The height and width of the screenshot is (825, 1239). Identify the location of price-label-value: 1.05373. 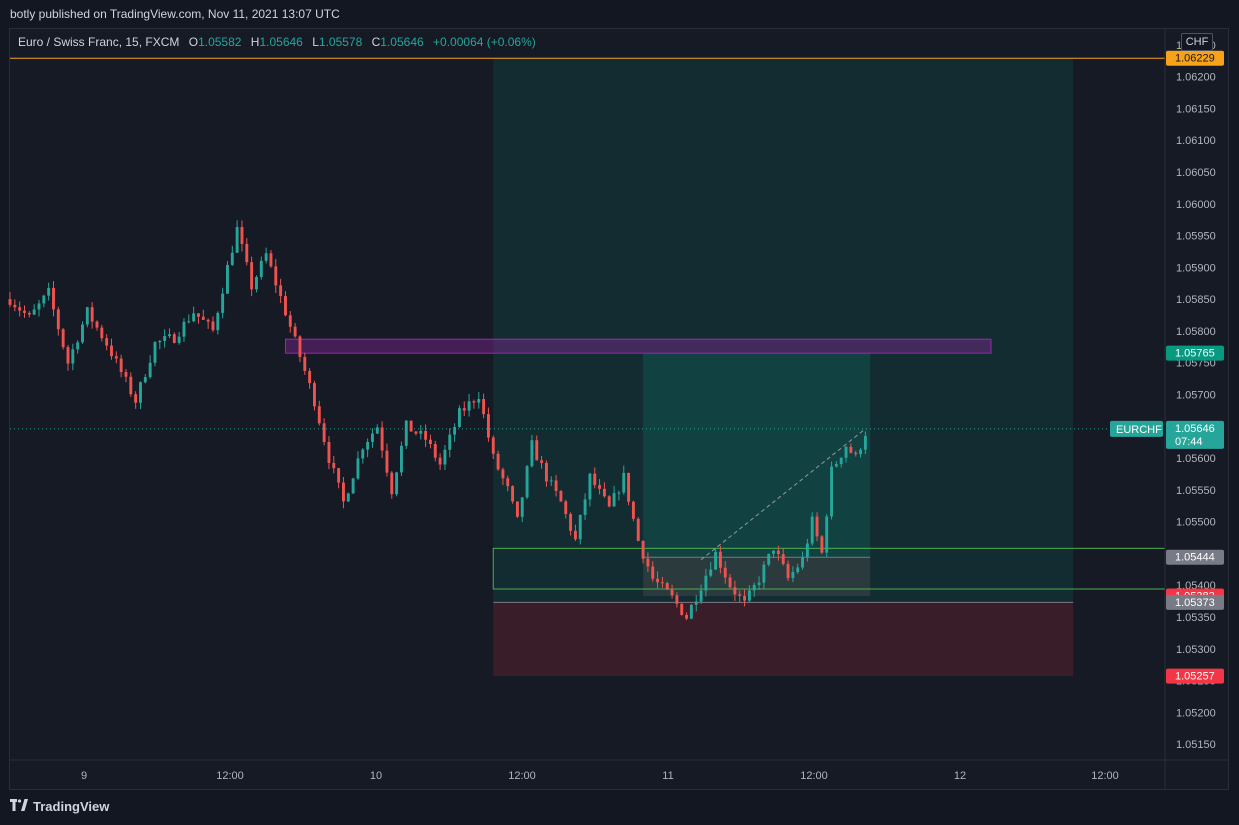
(1195, 603).